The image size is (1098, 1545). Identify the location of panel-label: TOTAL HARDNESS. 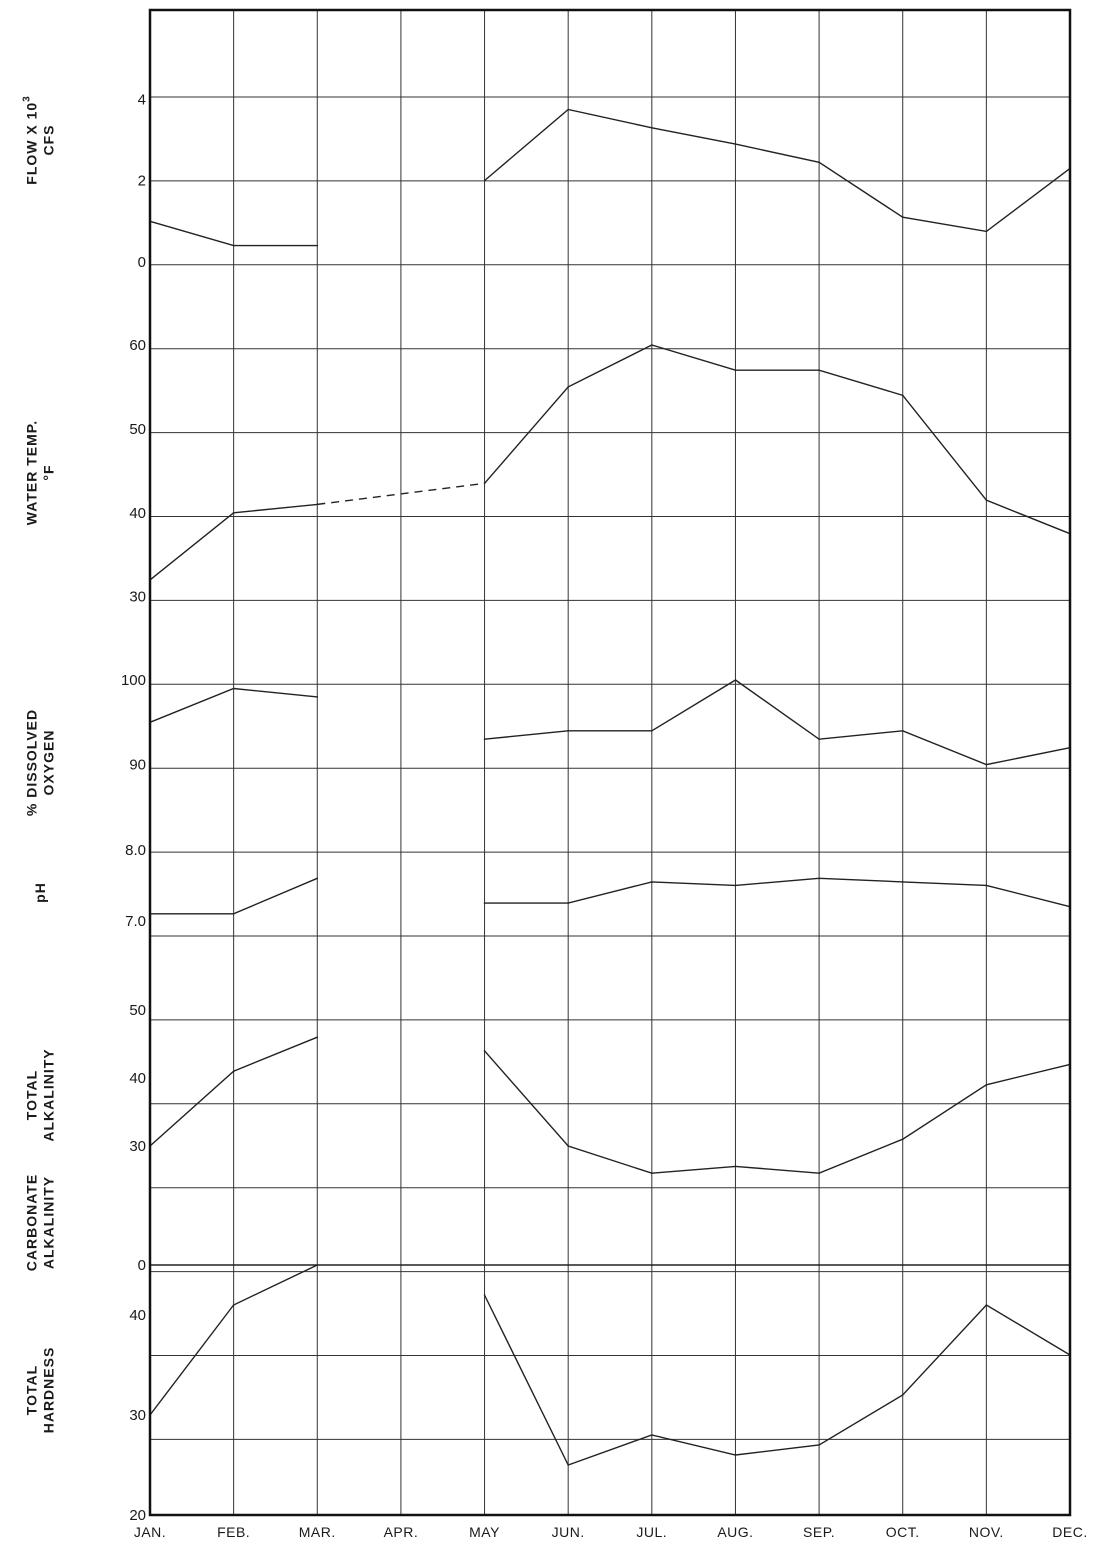
(40, 1390).